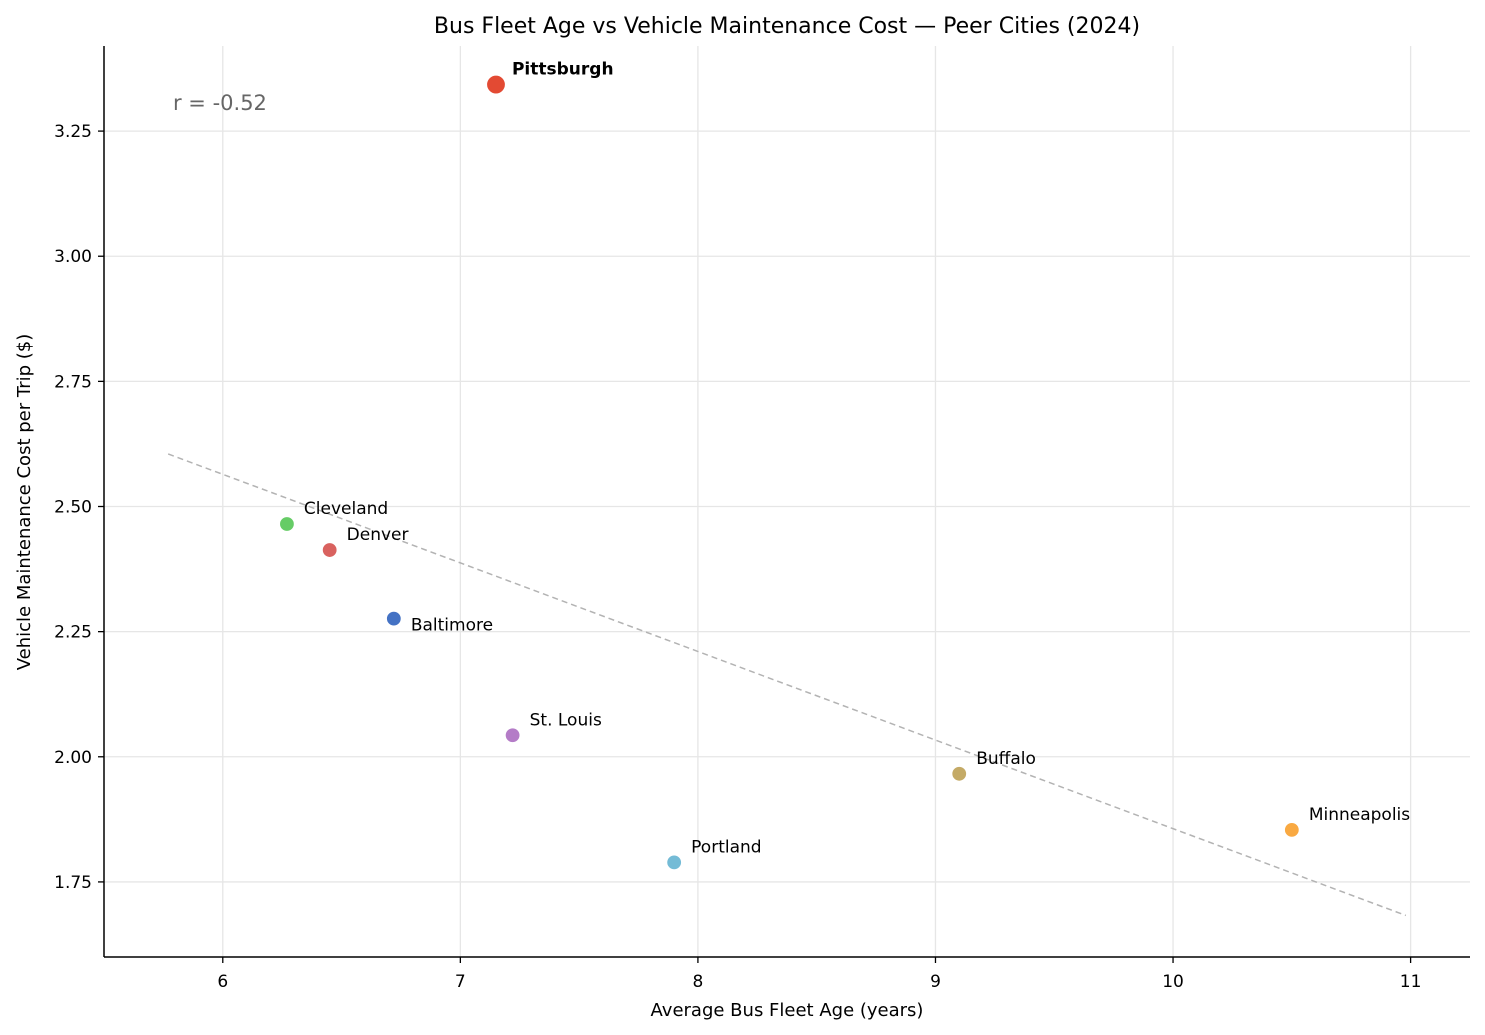 Image resolution: width=1485 pixels, height=1035 pixels. What do you see at coordinates (563, 70) in the screenshot?
I see `point-label: Pittsburgh` at bounding box center [563, 70].